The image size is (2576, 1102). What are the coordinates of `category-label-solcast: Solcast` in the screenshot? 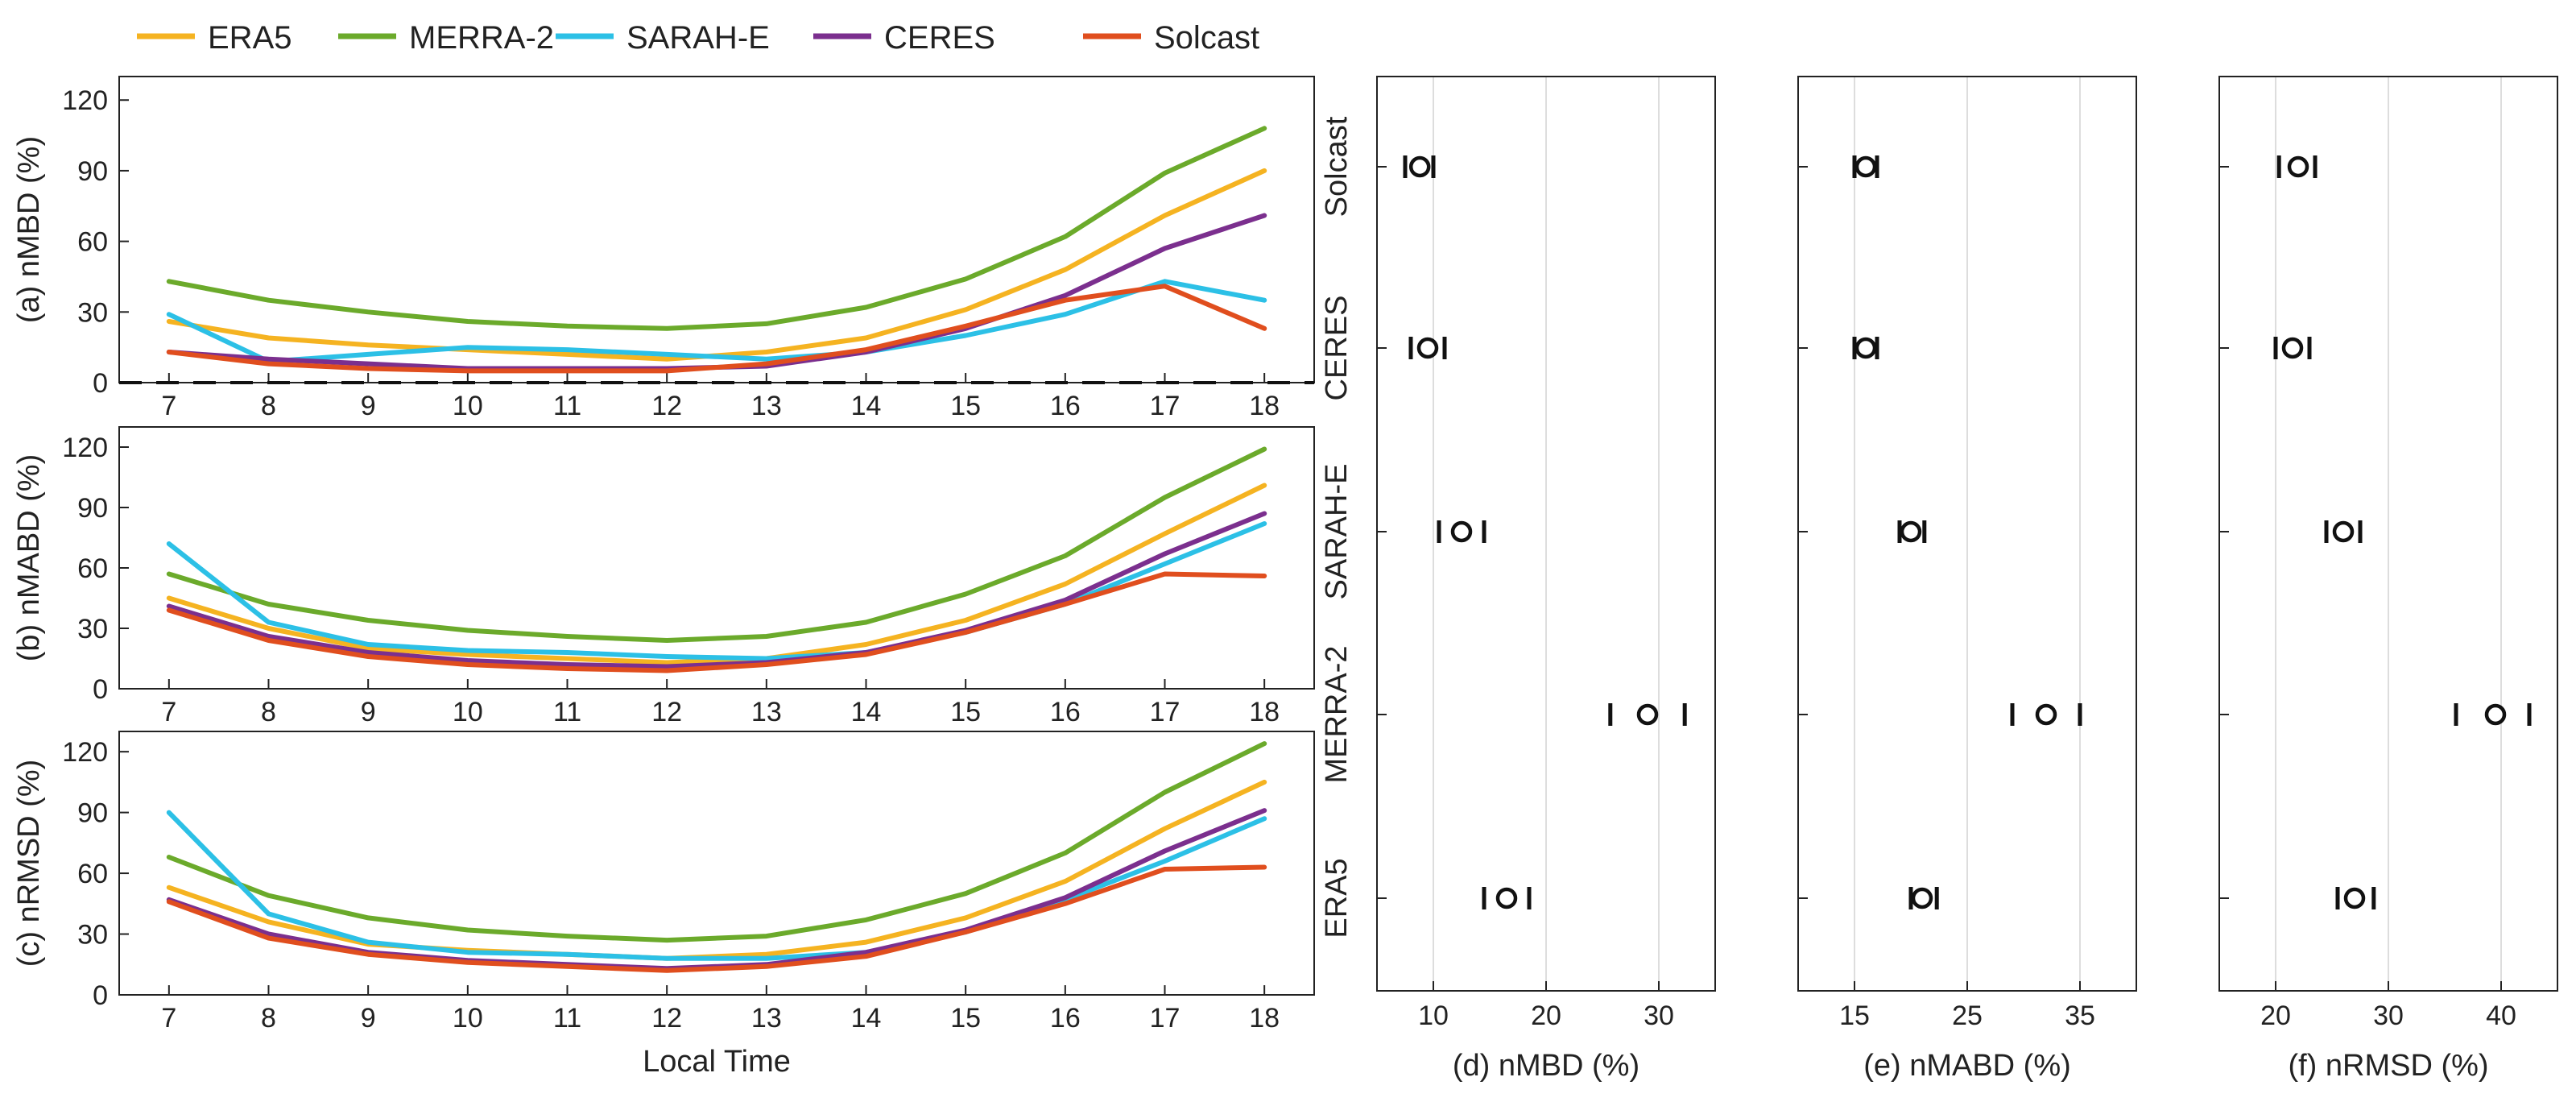 It's located at (1337, 167).